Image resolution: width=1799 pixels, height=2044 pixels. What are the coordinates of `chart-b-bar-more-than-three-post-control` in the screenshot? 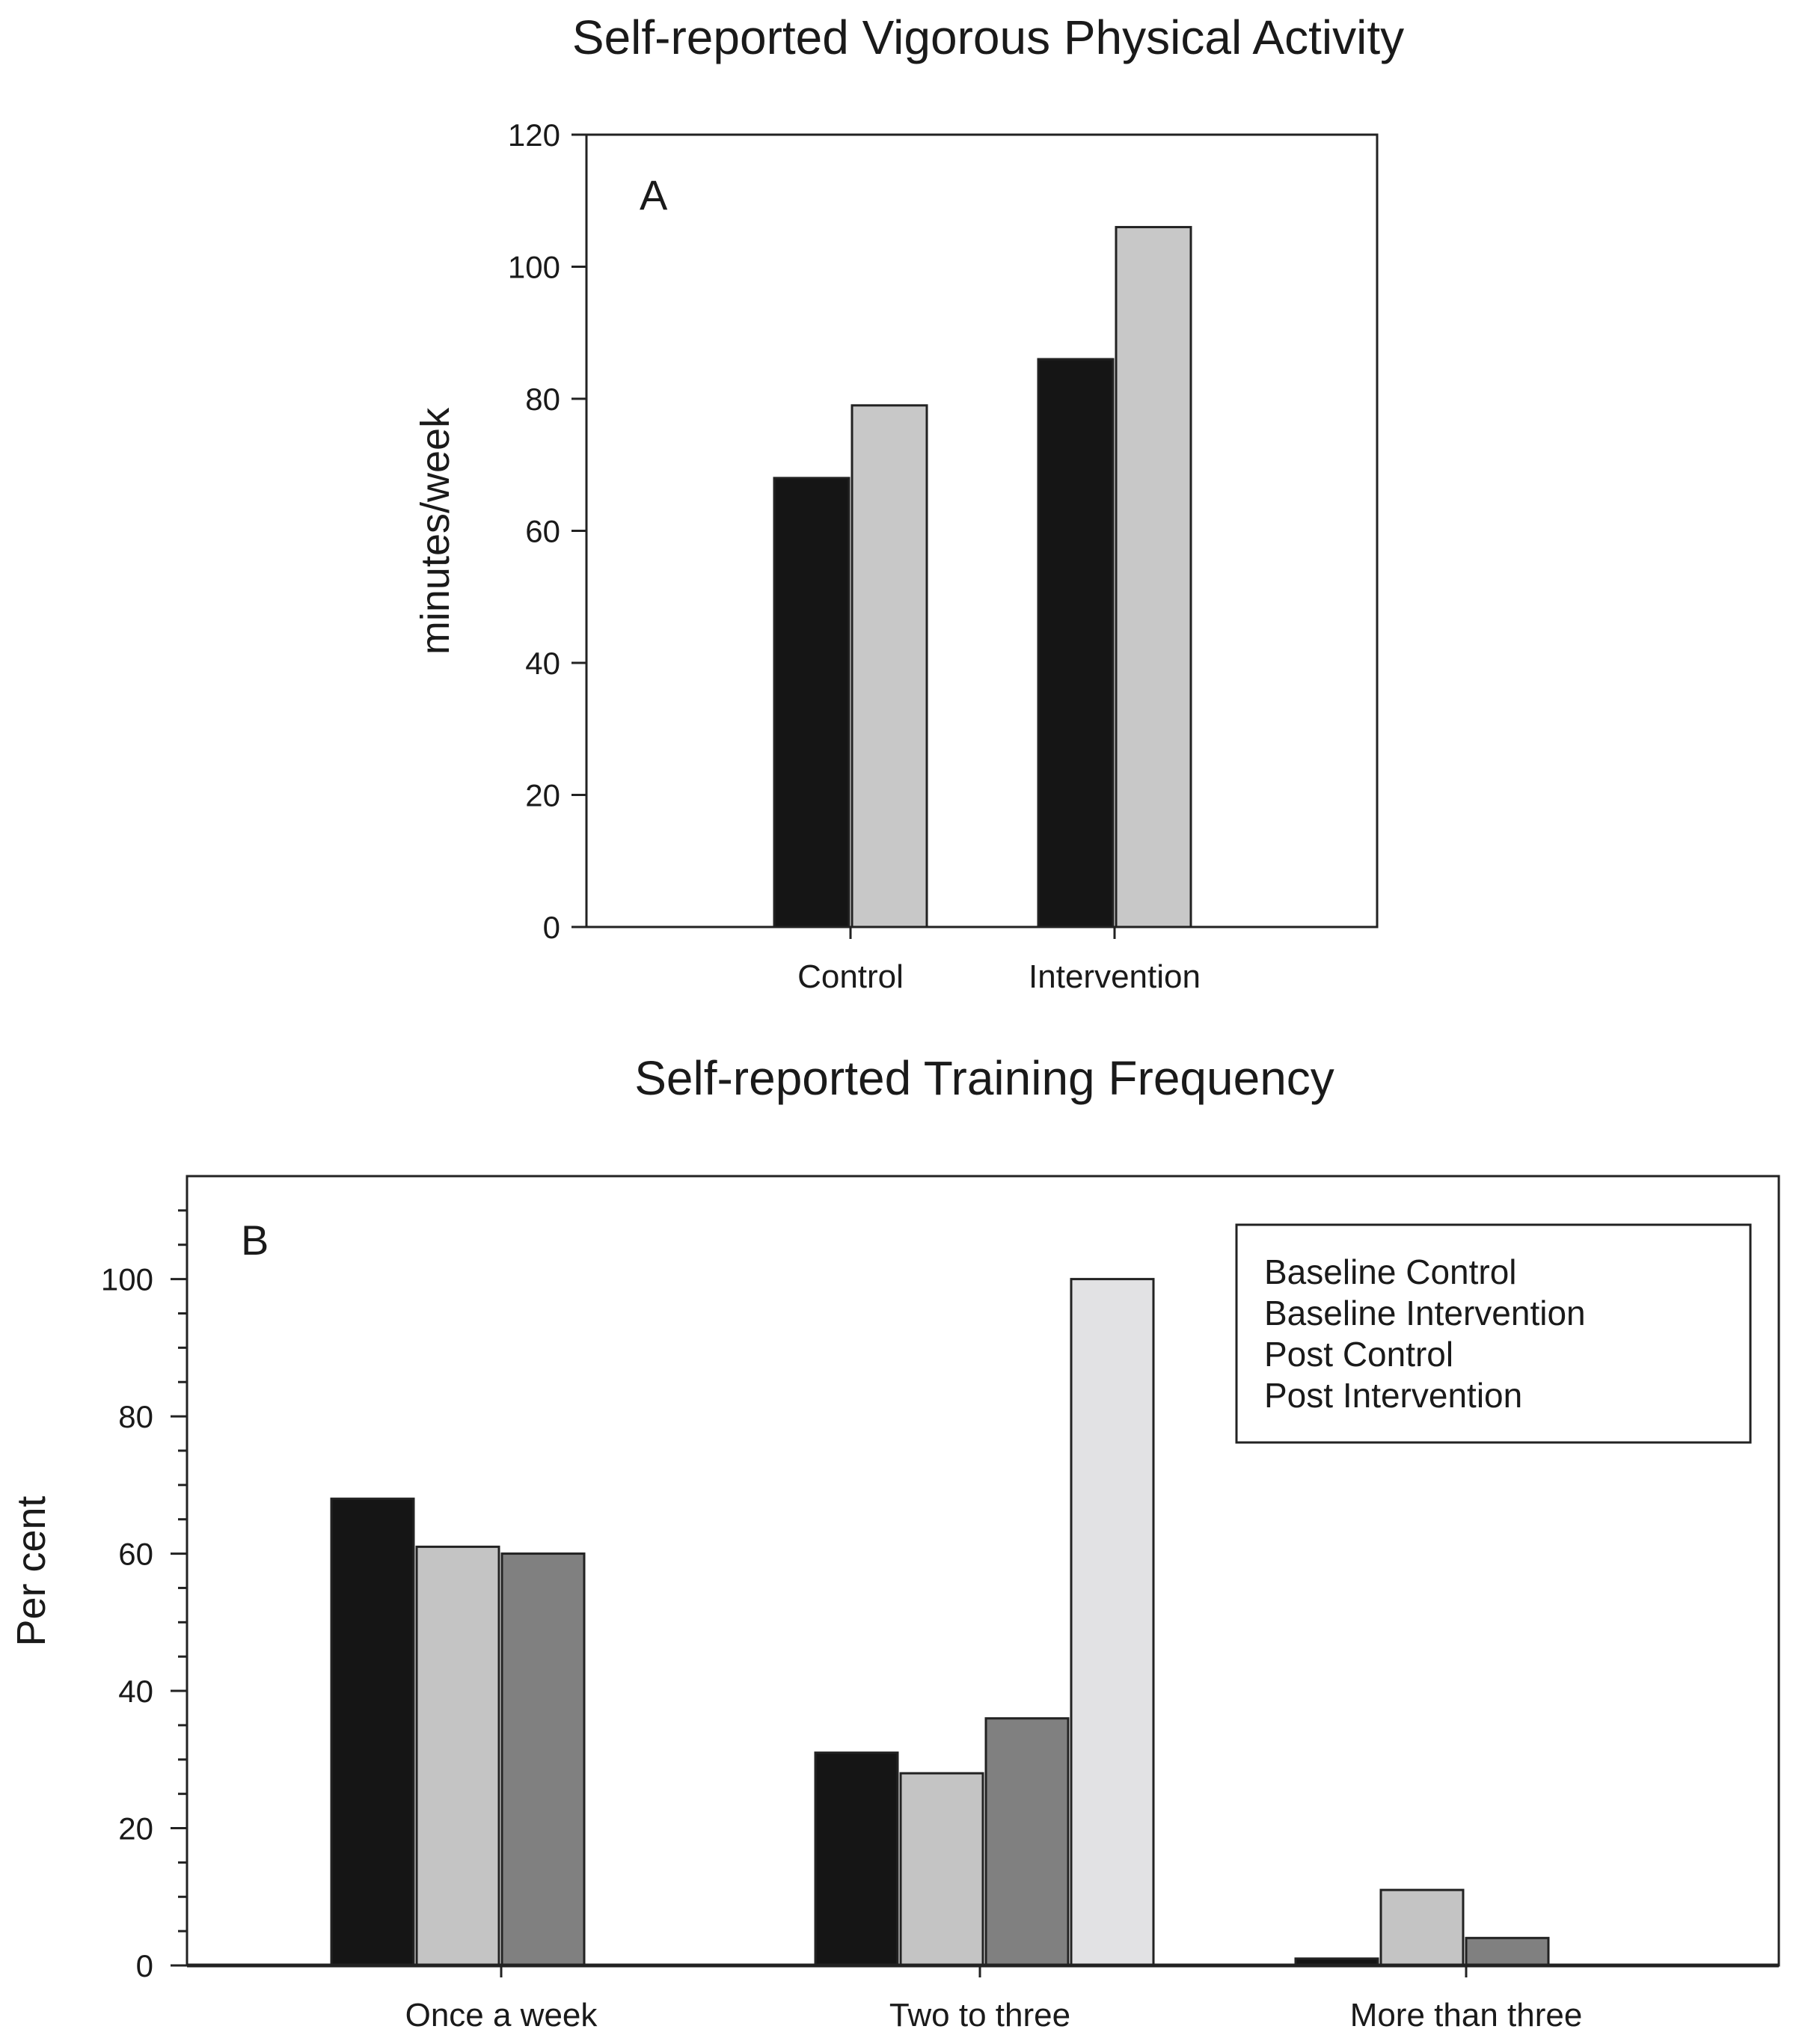 It's located at (1507, 1951).